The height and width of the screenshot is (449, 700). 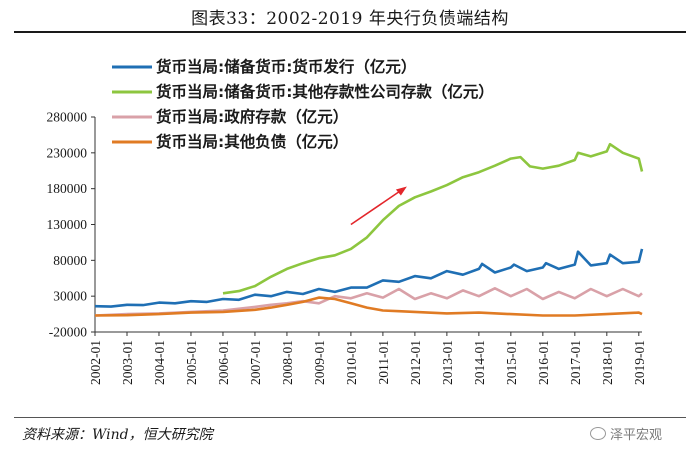 I want to click on x-tick-label: 2003-01, so click(x=127, y=362).